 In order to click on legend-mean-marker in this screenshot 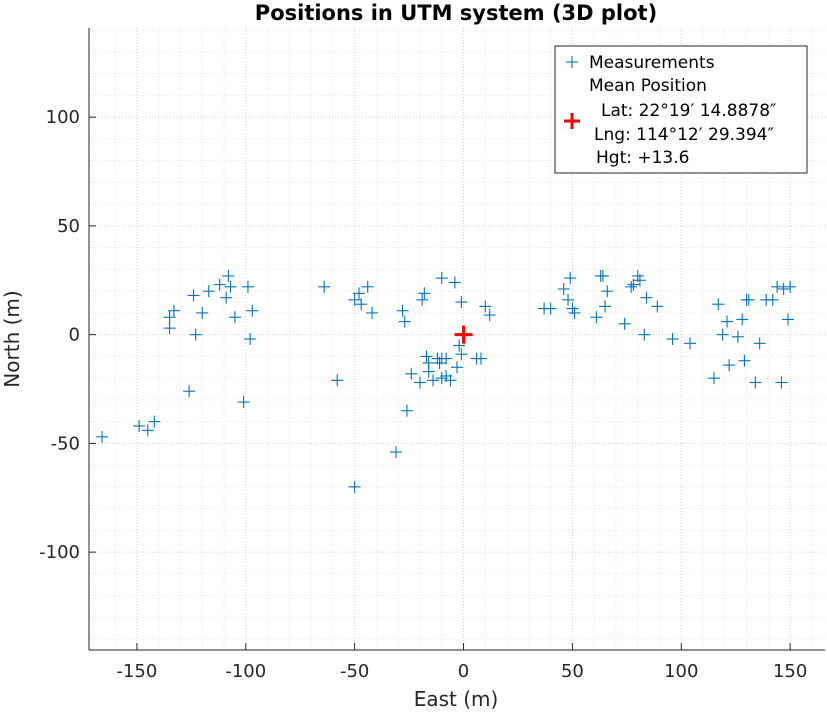, I will do `click(572, 121)`.